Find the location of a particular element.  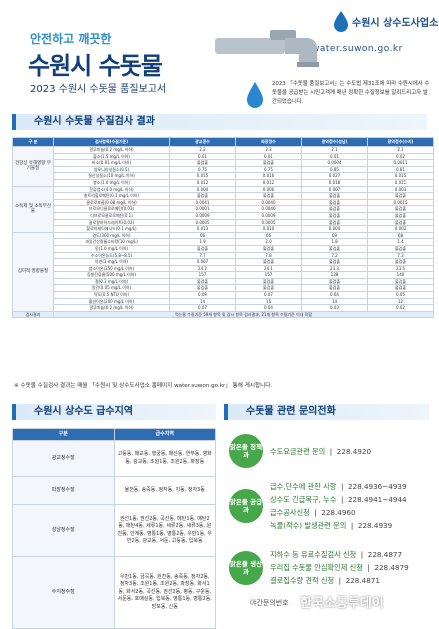

table-row: 브로모디클로로메탄(0.03) 0.0001 0.0046 불검출 불검출 is located at coordinates (223, 209).